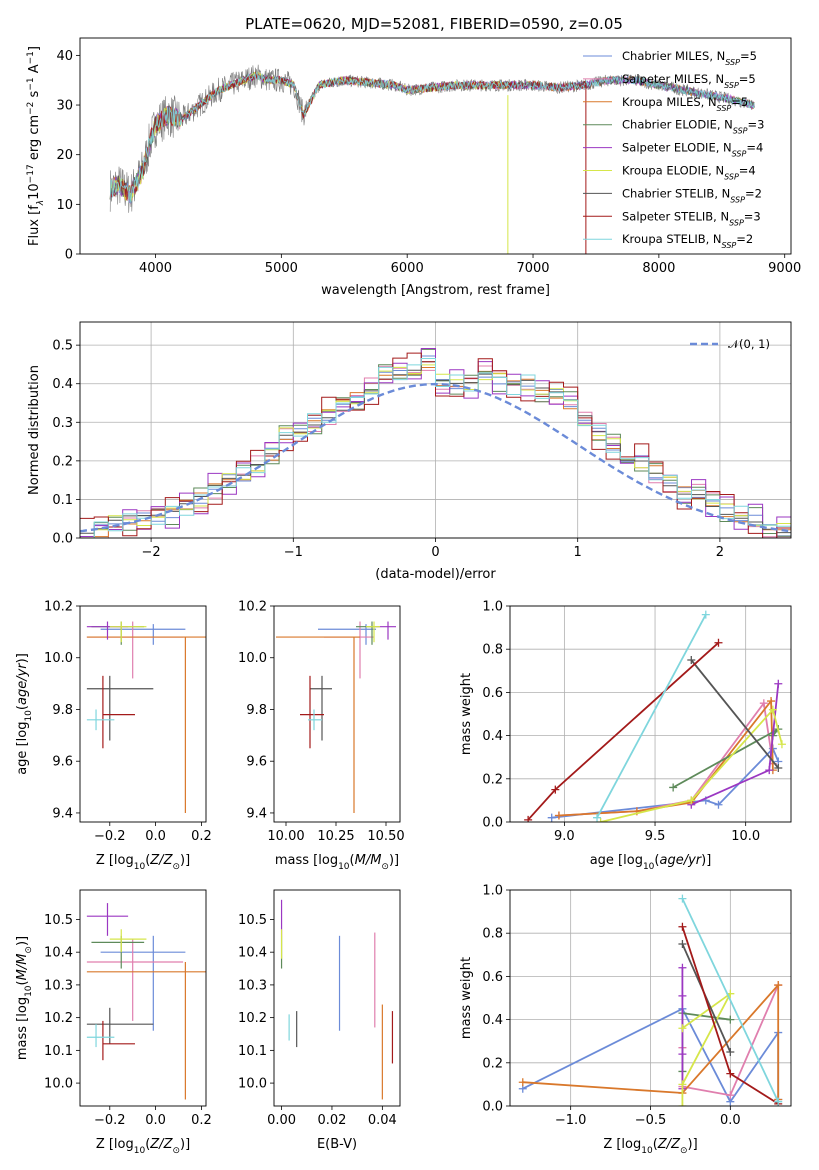 This screenshot has height=1170, width=819. What do you see at coordinates (720, 552) in the screenshot?
I see `x-tick-label: 2` at bounding box center [720, 552].